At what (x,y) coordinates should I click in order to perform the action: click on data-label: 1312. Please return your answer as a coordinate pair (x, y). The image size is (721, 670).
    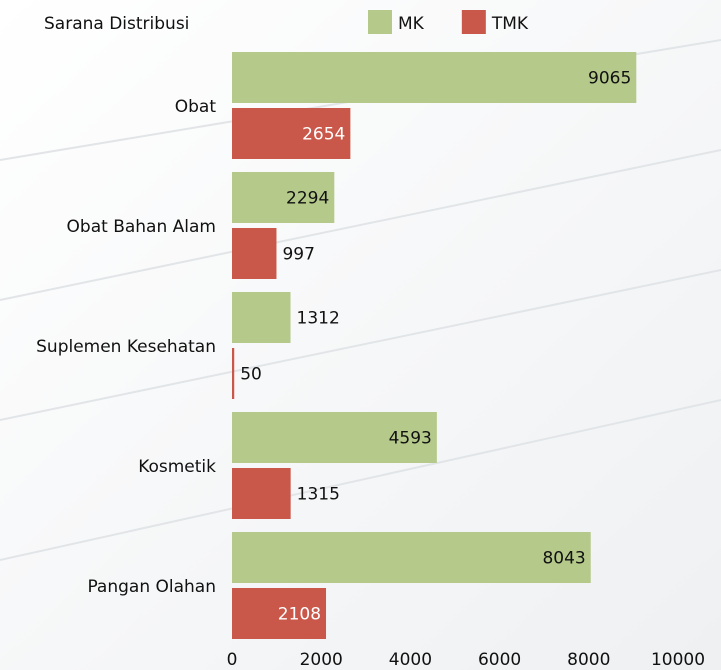
    Looking at the image, I should click on (318, 319).